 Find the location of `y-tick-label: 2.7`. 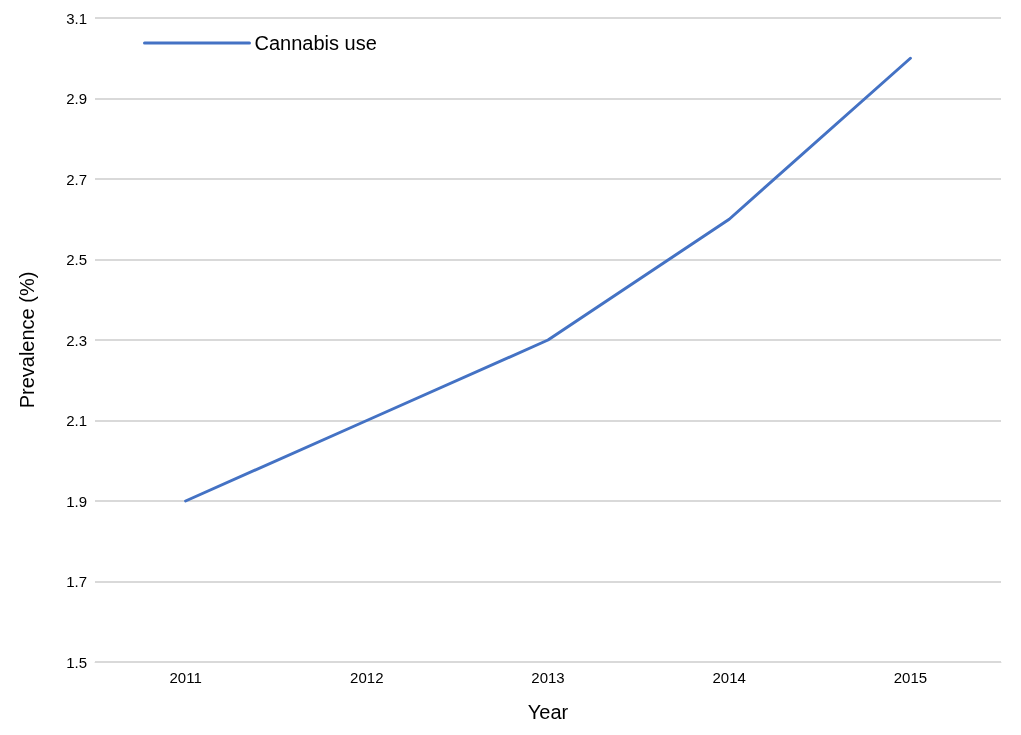

y-tick-label: 2.7 is located at coordinates (76, 179).